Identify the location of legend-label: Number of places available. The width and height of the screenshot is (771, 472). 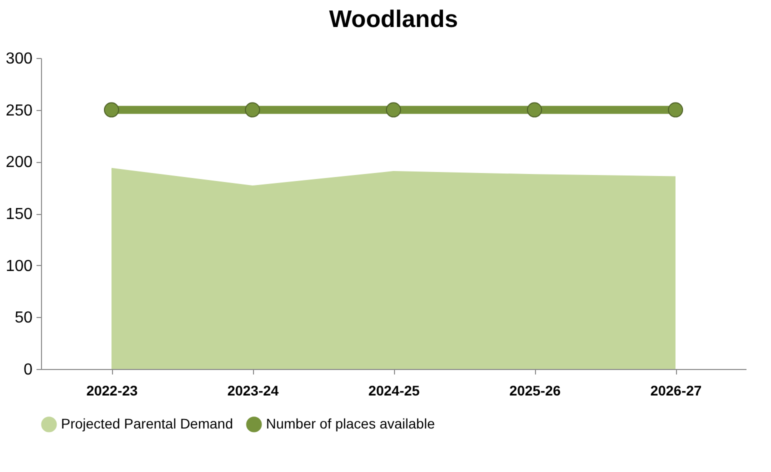
(351, 423).